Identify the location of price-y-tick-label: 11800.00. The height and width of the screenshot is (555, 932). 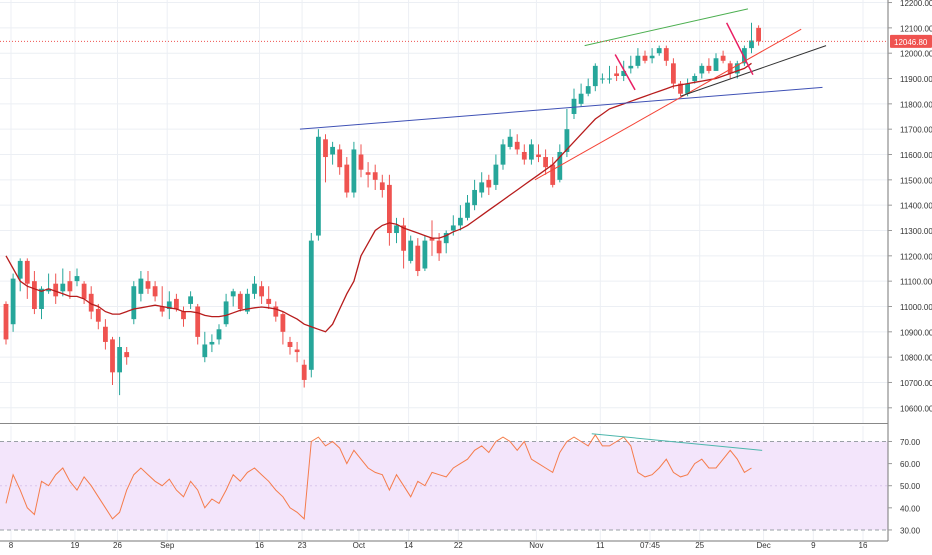
(916, 104).